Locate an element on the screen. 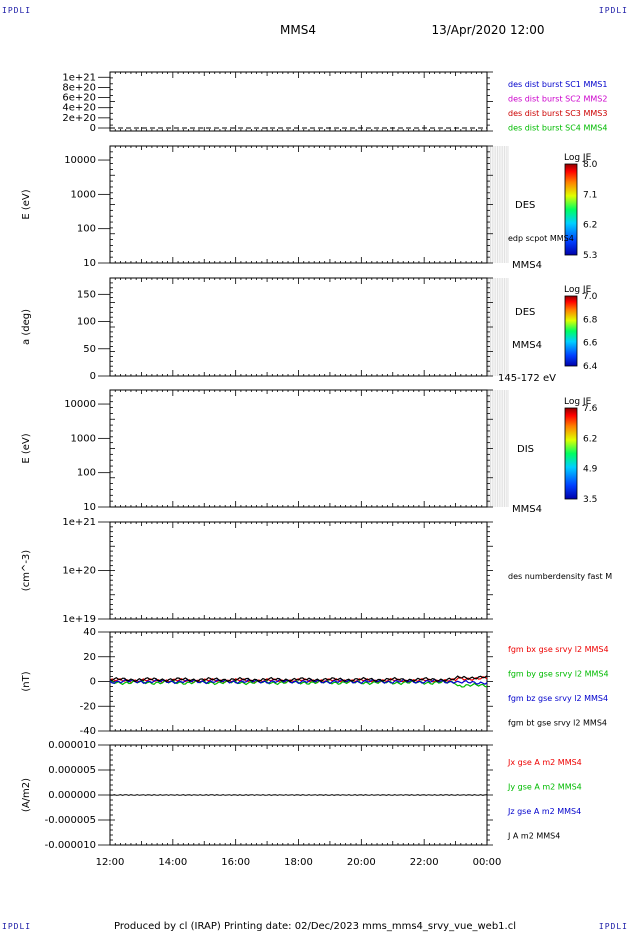 This screenshot has width=630, height=934. colorbar-tick-label: 7.1 is located at coordinates (590, 195).